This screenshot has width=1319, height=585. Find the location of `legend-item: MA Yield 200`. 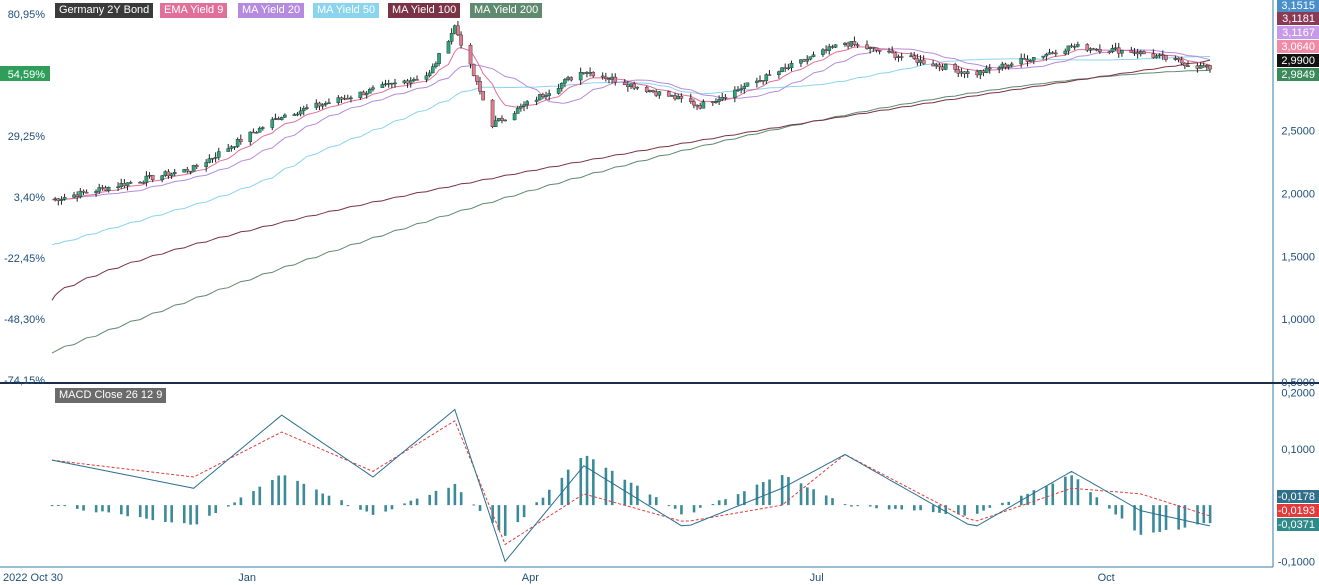

legend-item: MA Yield 200 is located at coordinates (506, 10).